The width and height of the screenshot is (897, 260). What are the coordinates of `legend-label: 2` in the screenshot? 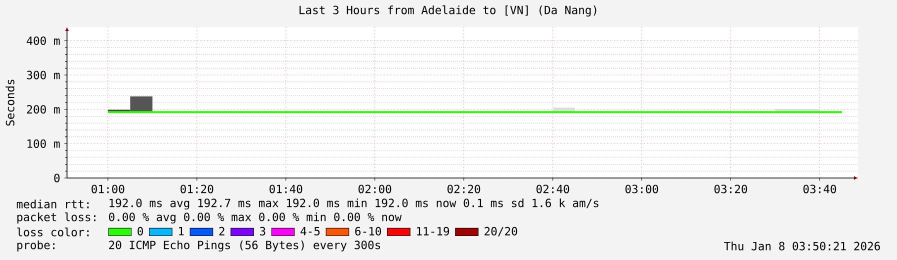 It's located at (221, 231).